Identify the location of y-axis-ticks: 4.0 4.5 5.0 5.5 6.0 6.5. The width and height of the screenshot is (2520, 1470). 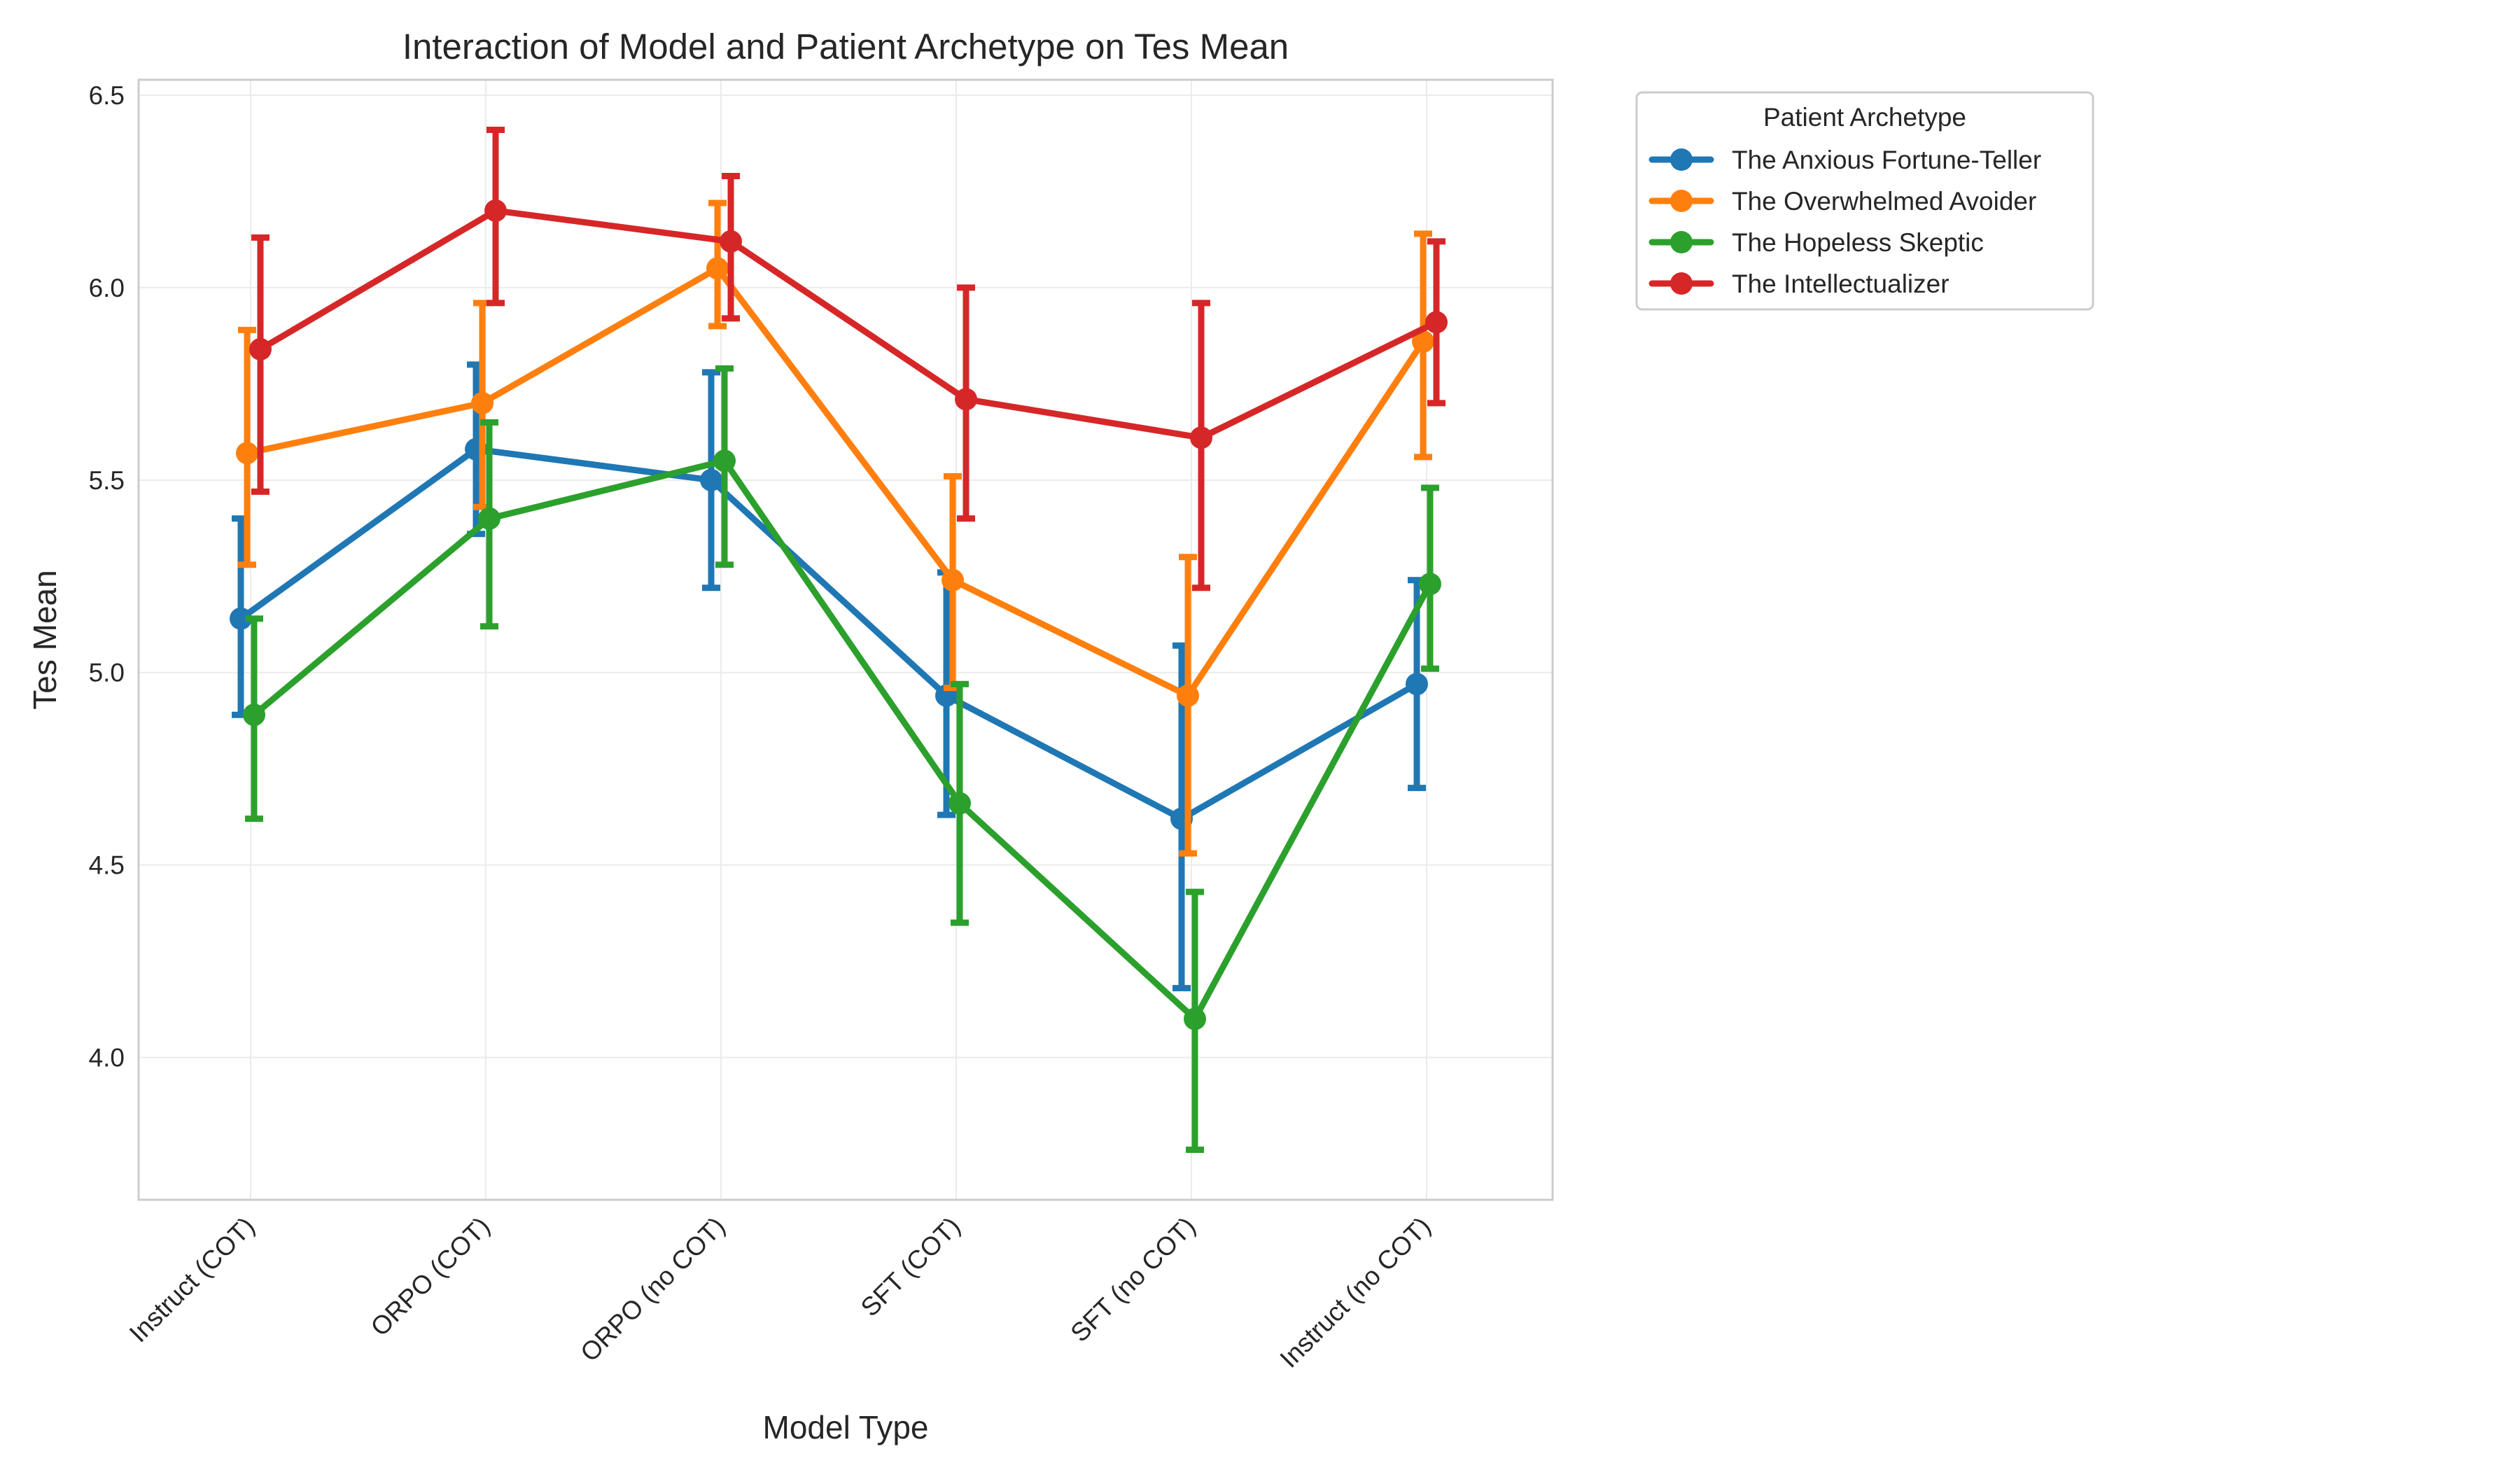
(107, 576).